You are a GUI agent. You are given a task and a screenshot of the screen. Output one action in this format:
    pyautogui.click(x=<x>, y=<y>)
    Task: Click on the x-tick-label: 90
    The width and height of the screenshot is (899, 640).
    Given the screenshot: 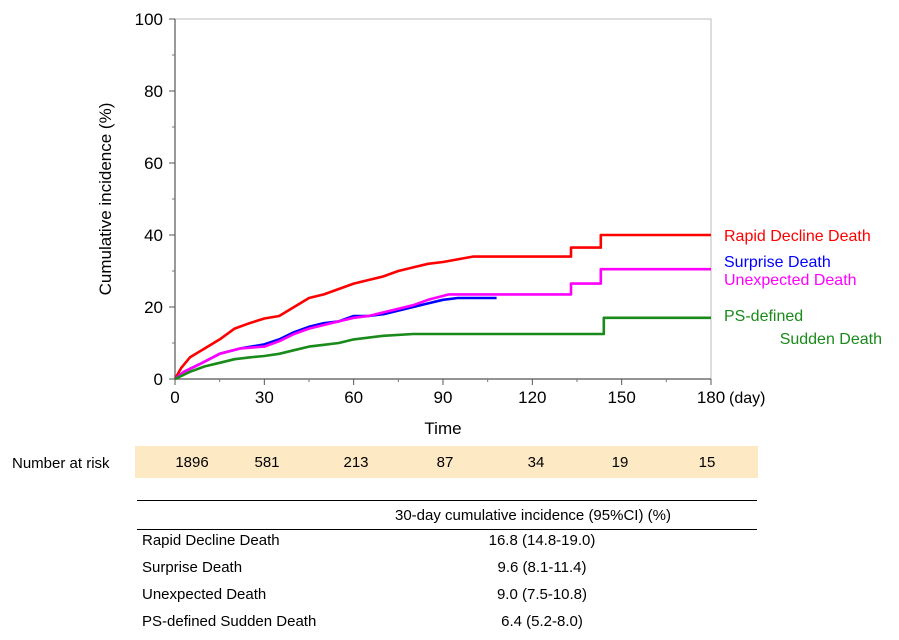 What is the action you would take?
    pyautogui.click(x=443, y=397)
    